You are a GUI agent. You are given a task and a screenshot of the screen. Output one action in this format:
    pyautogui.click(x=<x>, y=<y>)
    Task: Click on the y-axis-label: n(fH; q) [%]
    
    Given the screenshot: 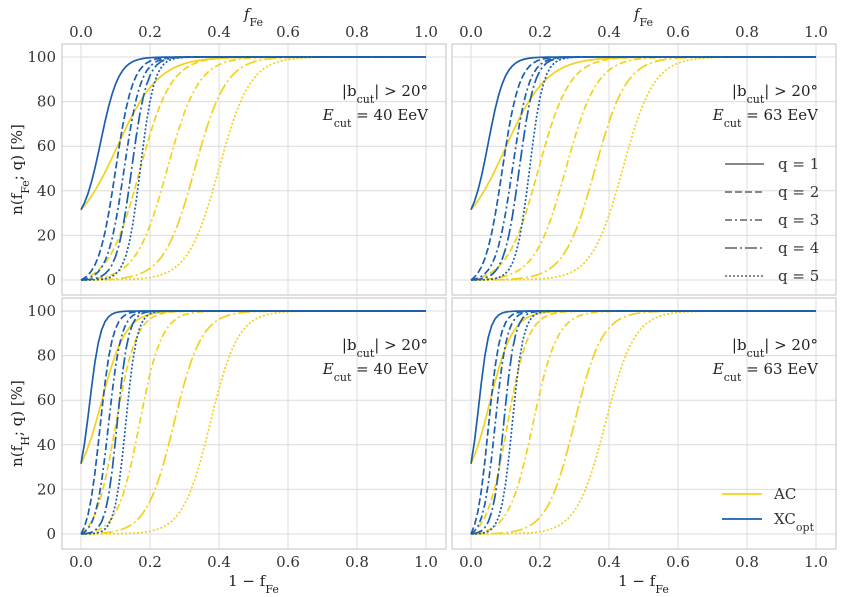 What is the action you would take?
    pyautogui.click(x=20, y=423)
    